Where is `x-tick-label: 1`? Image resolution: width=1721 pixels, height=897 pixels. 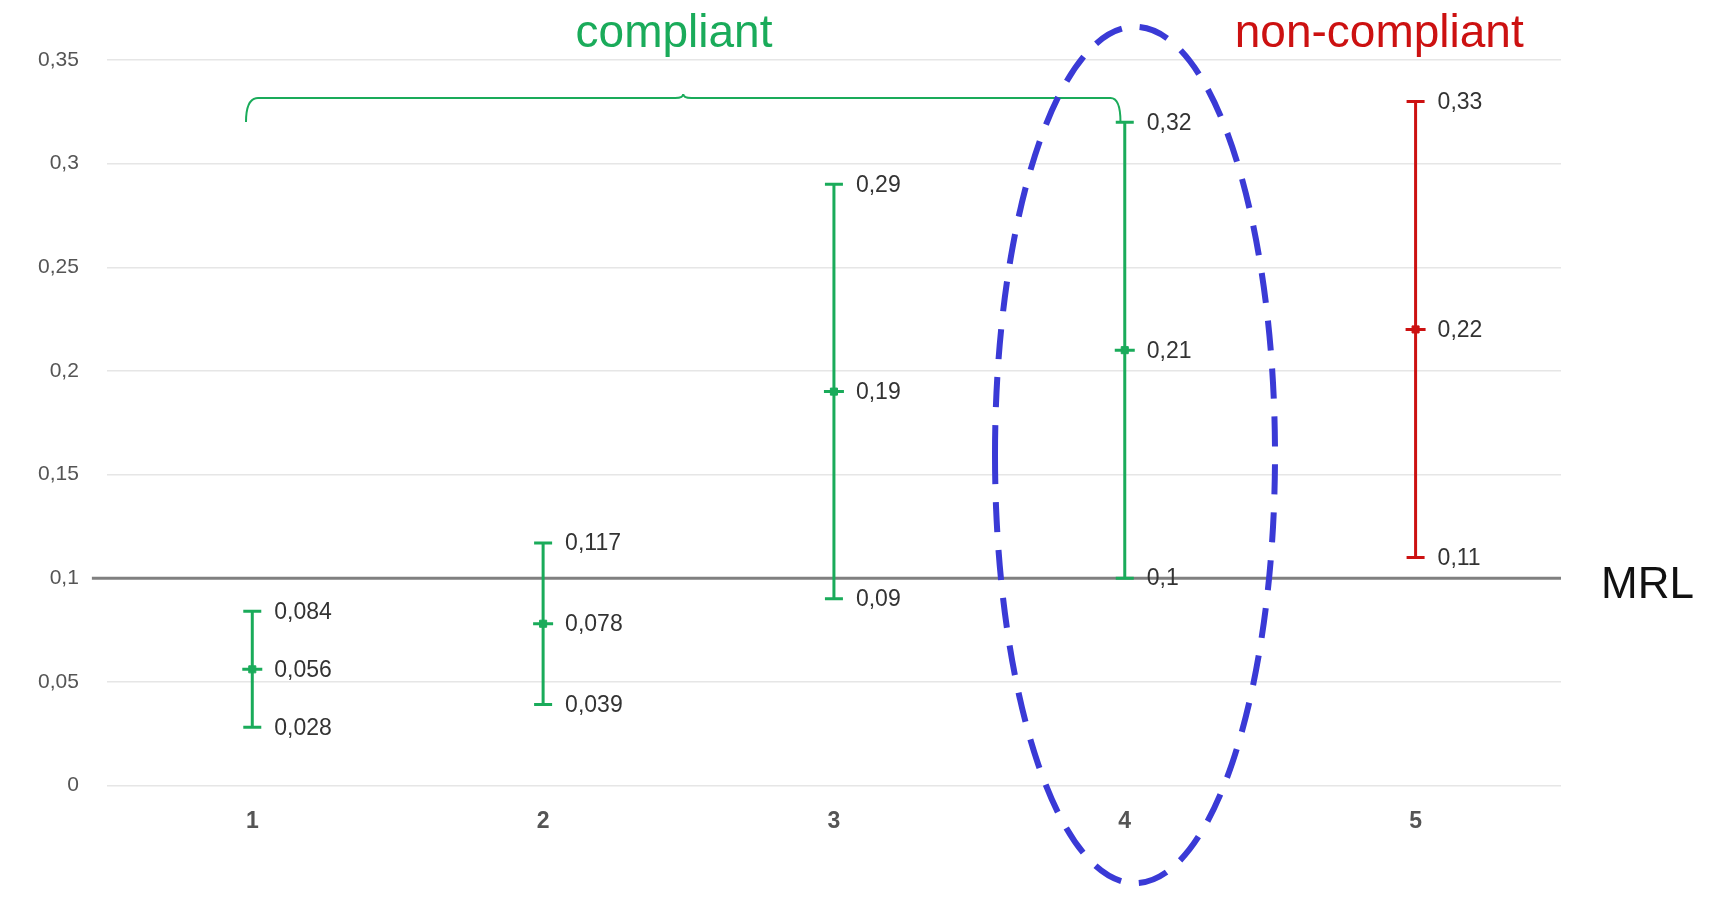 x-tick-label: 1 is located at coordinates (252, 819).